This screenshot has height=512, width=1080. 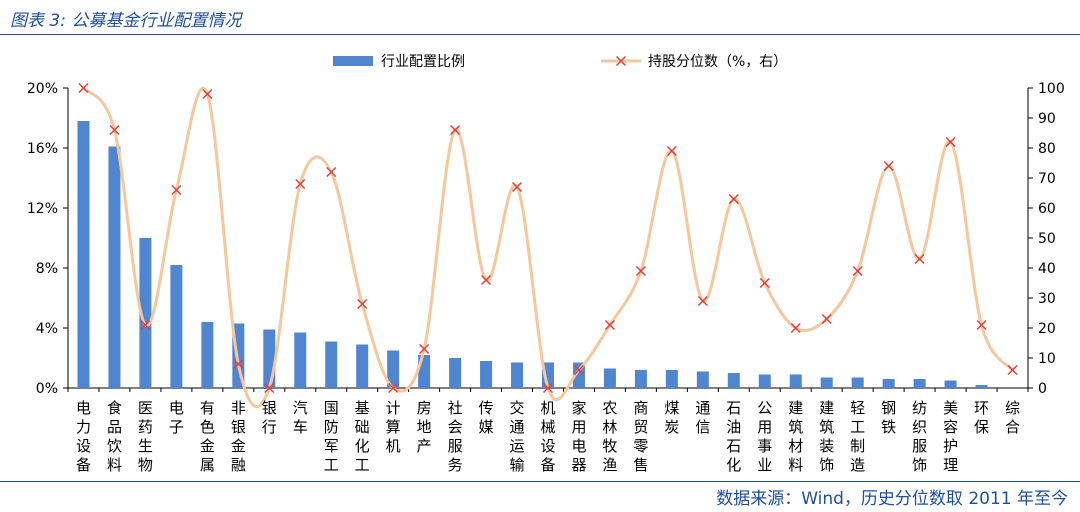 What do you see at coordinates (47, 389) in the screenshot?
I see `left-tick-label: 0%` at bounding box center [47, 389].